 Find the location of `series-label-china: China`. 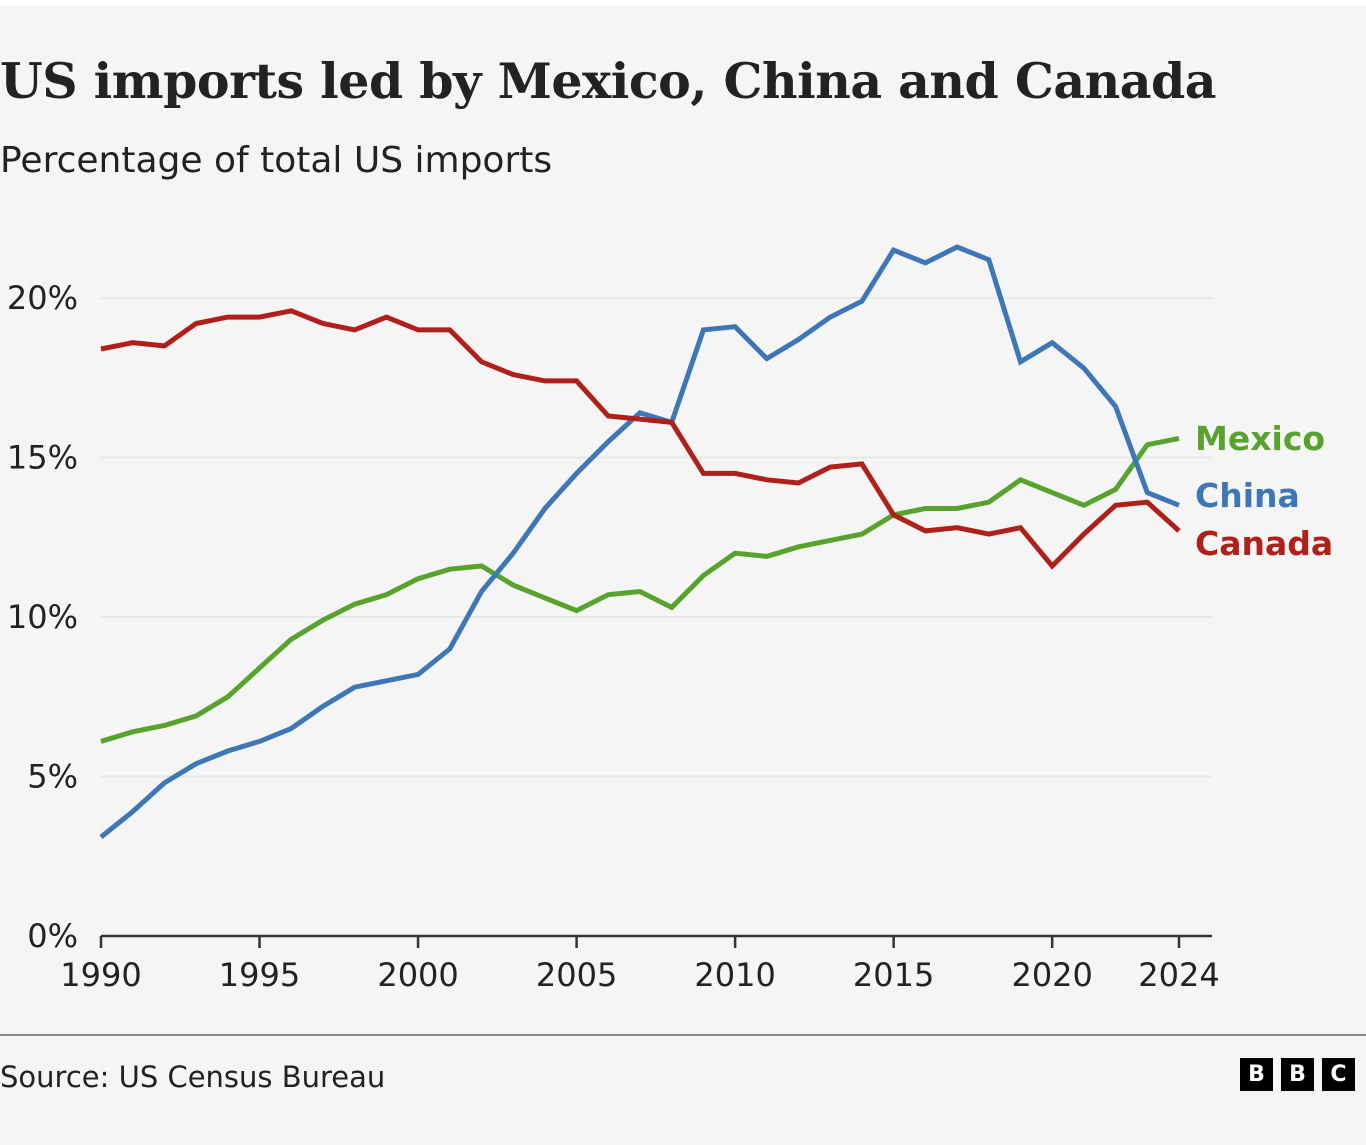

series-label-china: China is located at coordinates (1247, 495).